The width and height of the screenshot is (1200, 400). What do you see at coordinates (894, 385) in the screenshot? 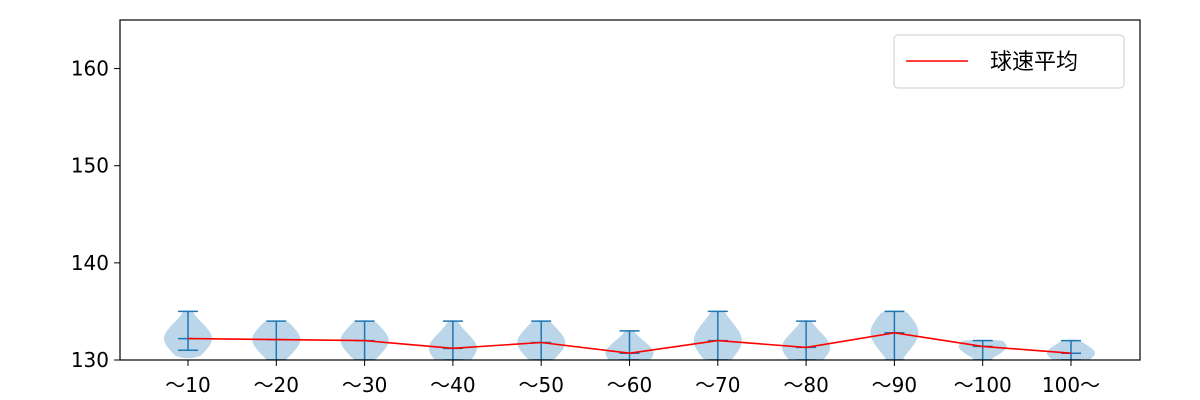
I see `x-tick-label-9: ～90` at bounding box center [894, 385].